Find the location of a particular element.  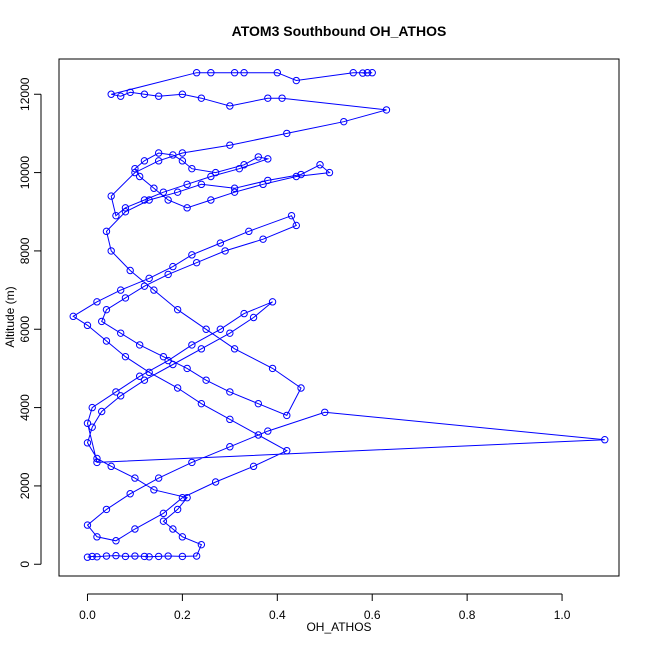

y-tick-label: 0 is located at coordinates (25, 564).